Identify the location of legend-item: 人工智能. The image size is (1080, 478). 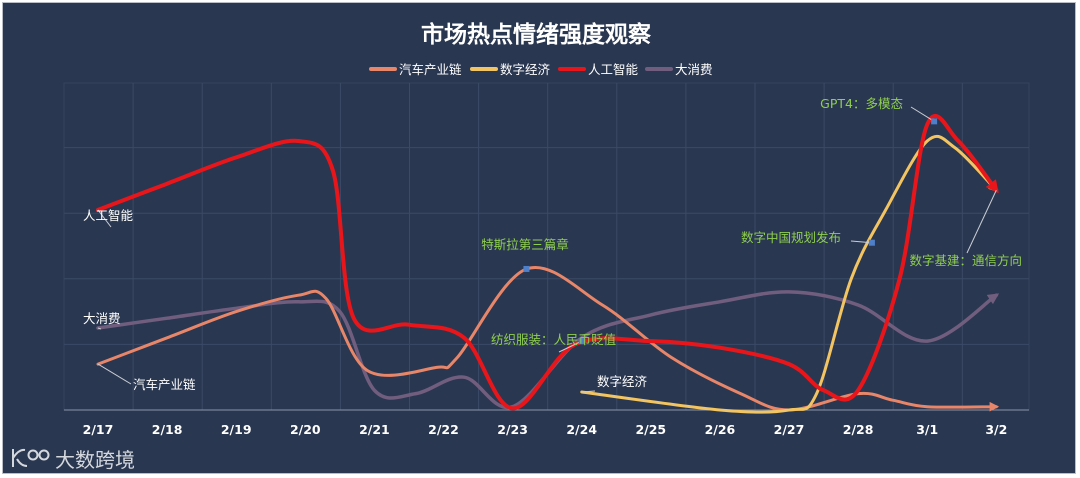
(598, 69).